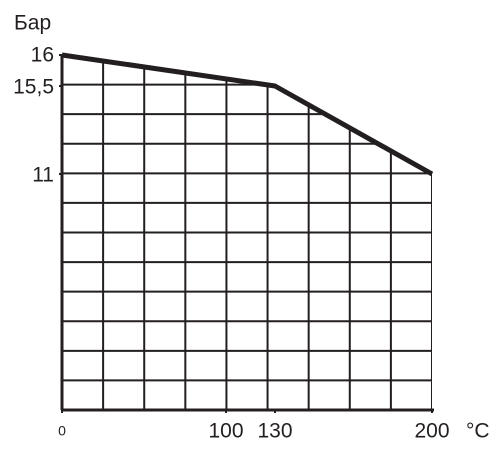 This screenshot has width=500, height=456. Describe the element at coordinates (62, 431) in the screenshot. I see `x-tick-label: 0` at that location.